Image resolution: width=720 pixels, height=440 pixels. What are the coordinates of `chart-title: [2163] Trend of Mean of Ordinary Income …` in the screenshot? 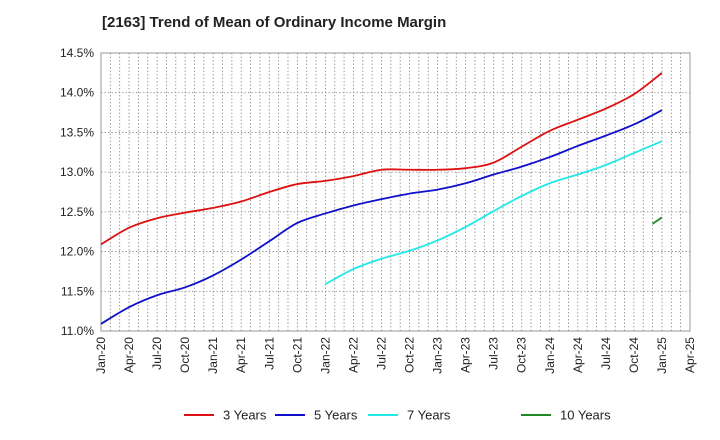 It's located at (274, 22).